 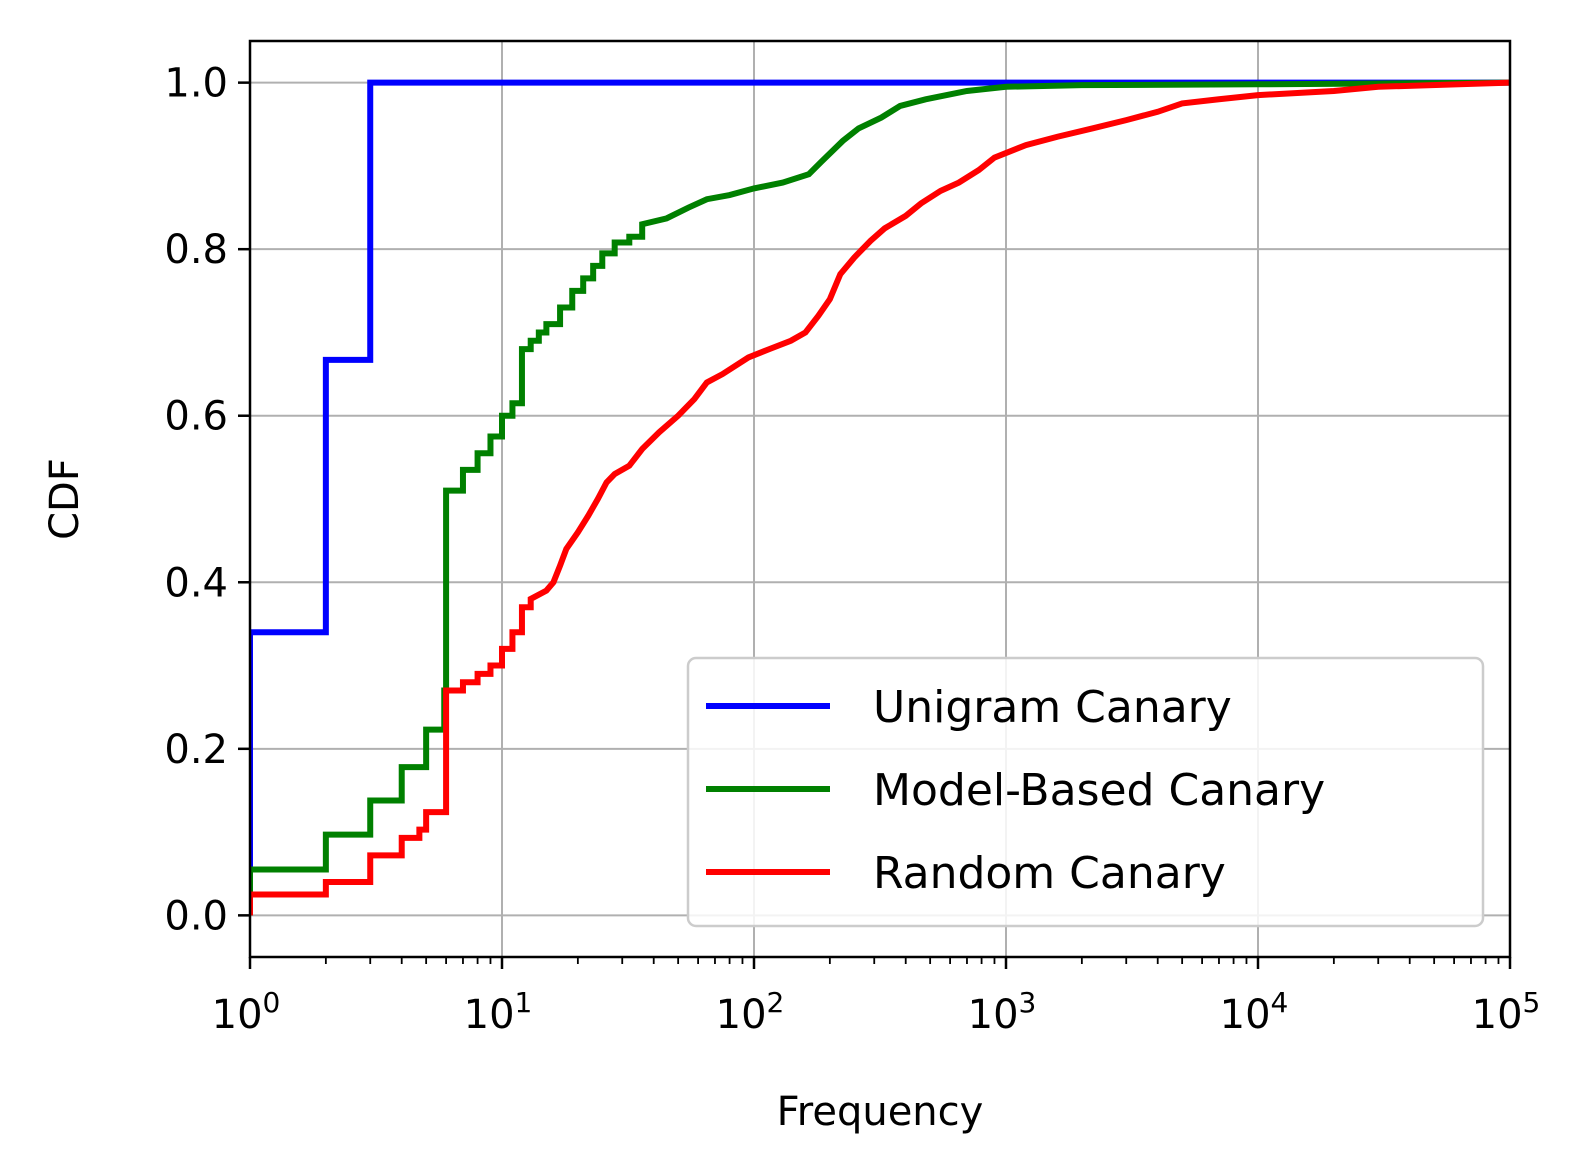 I want to click on legend-box, so click(x=1085, y=792).